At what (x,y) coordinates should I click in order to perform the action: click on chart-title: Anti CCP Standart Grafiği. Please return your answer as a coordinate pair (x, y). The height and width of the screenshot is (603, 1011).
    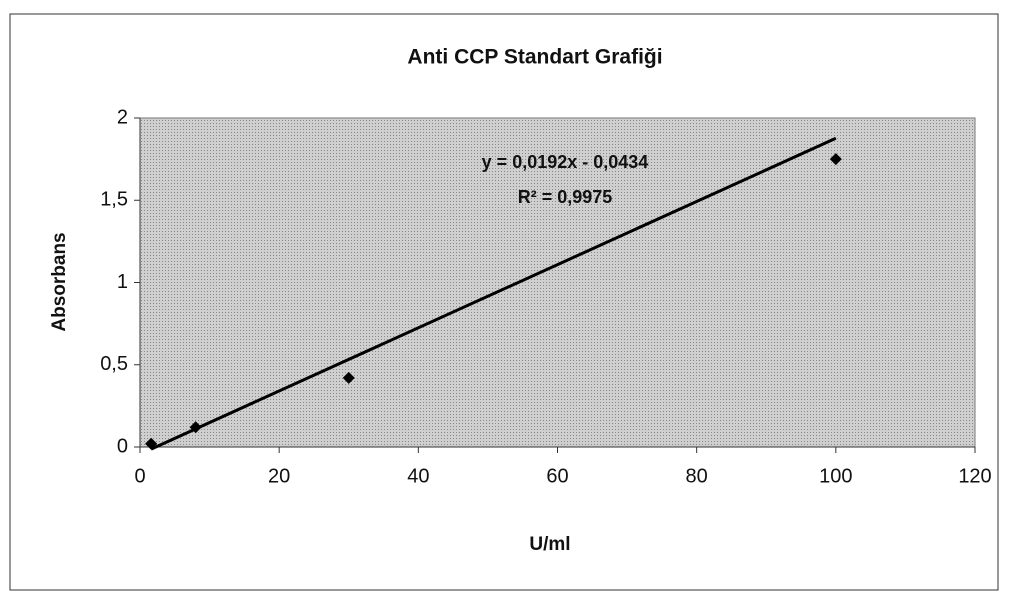
    Looking at the image, I should click on (534, 57).